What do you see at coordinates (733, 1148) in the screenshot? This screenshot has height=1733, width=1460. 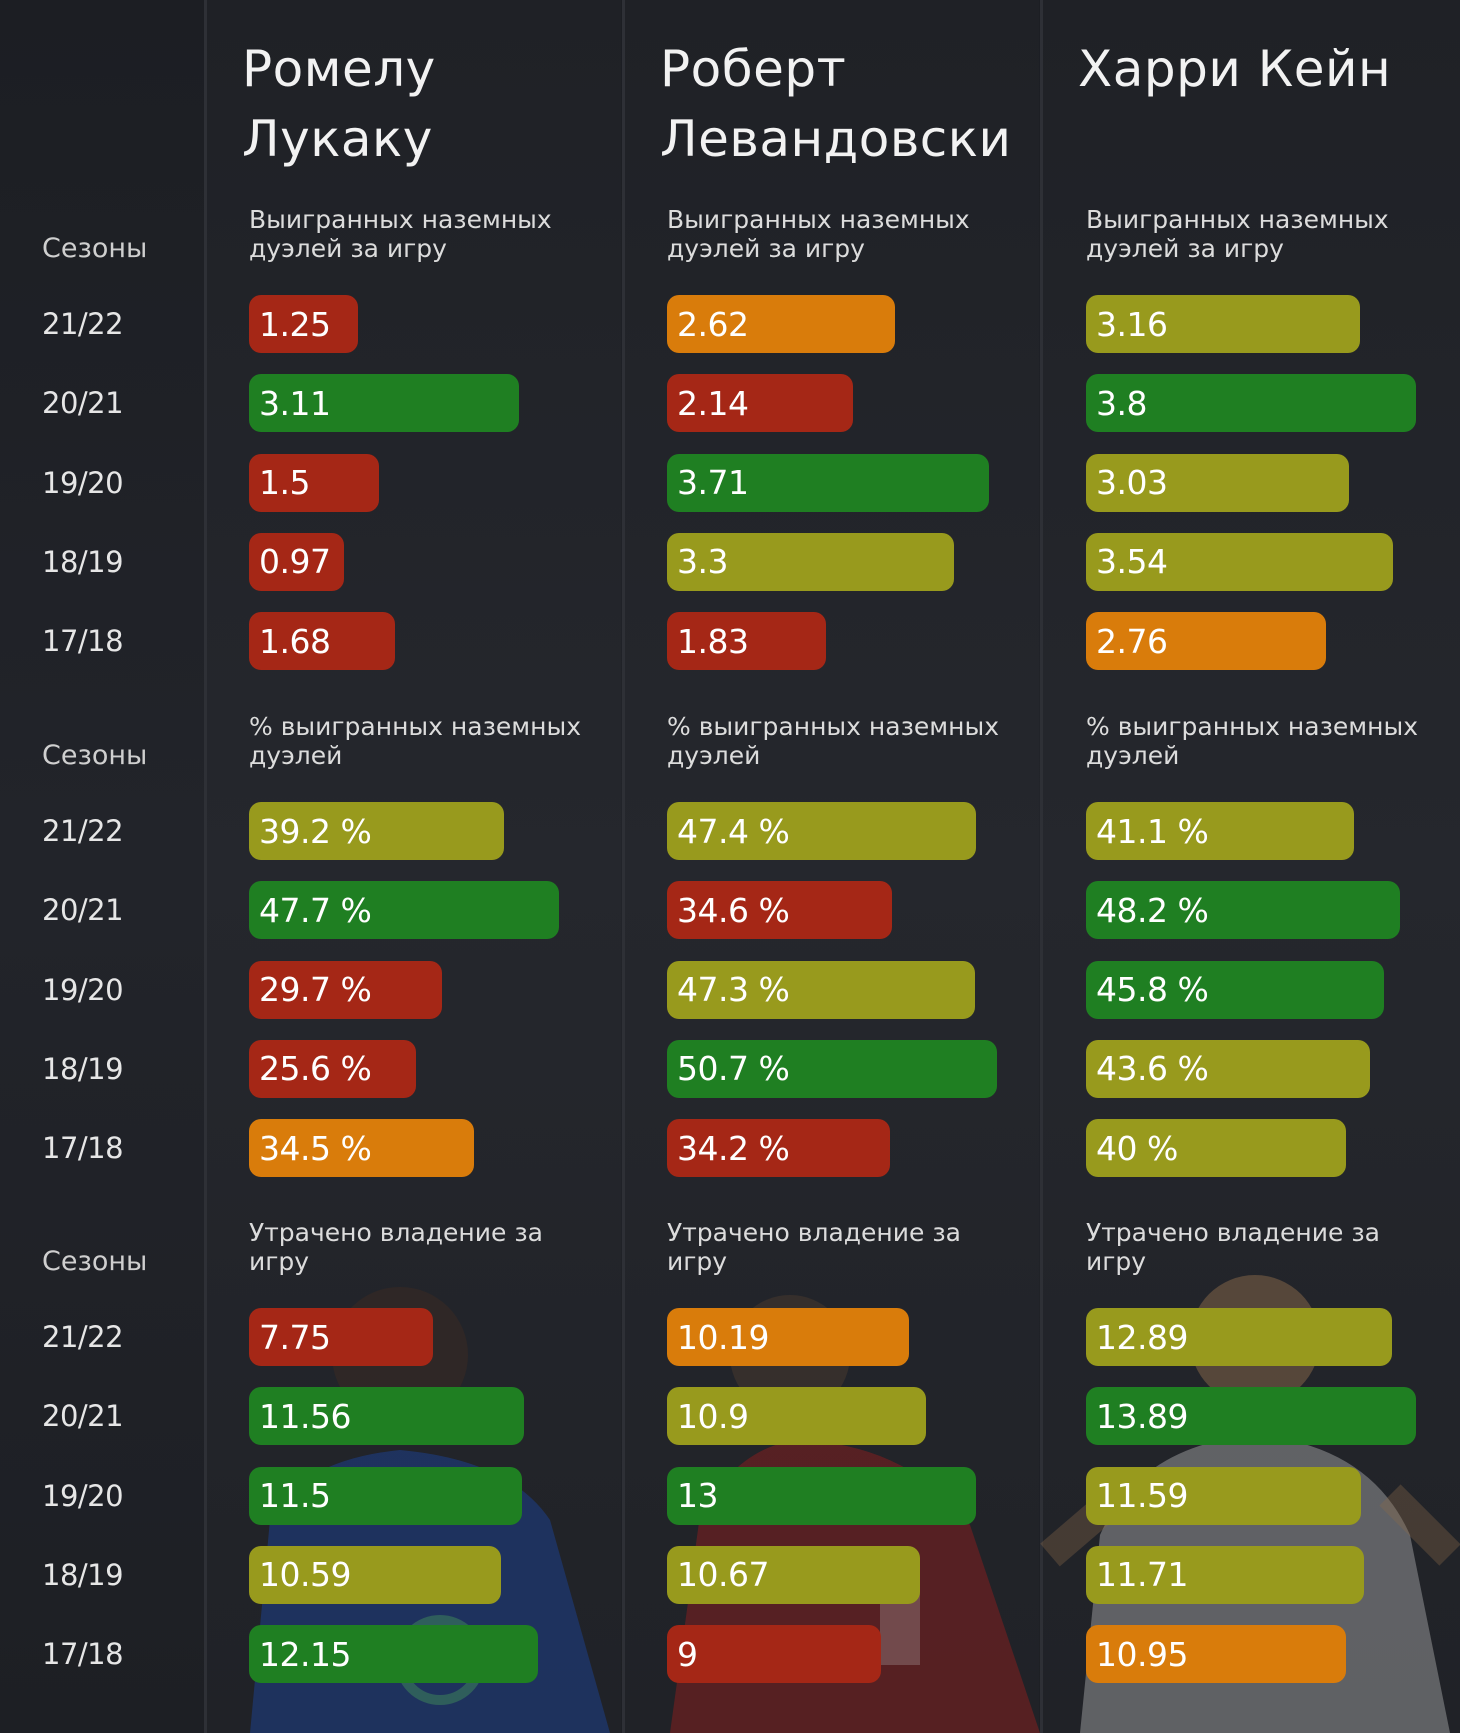 I see `bar-value-label: 34.2 %` at bounding box center [733, 1148].